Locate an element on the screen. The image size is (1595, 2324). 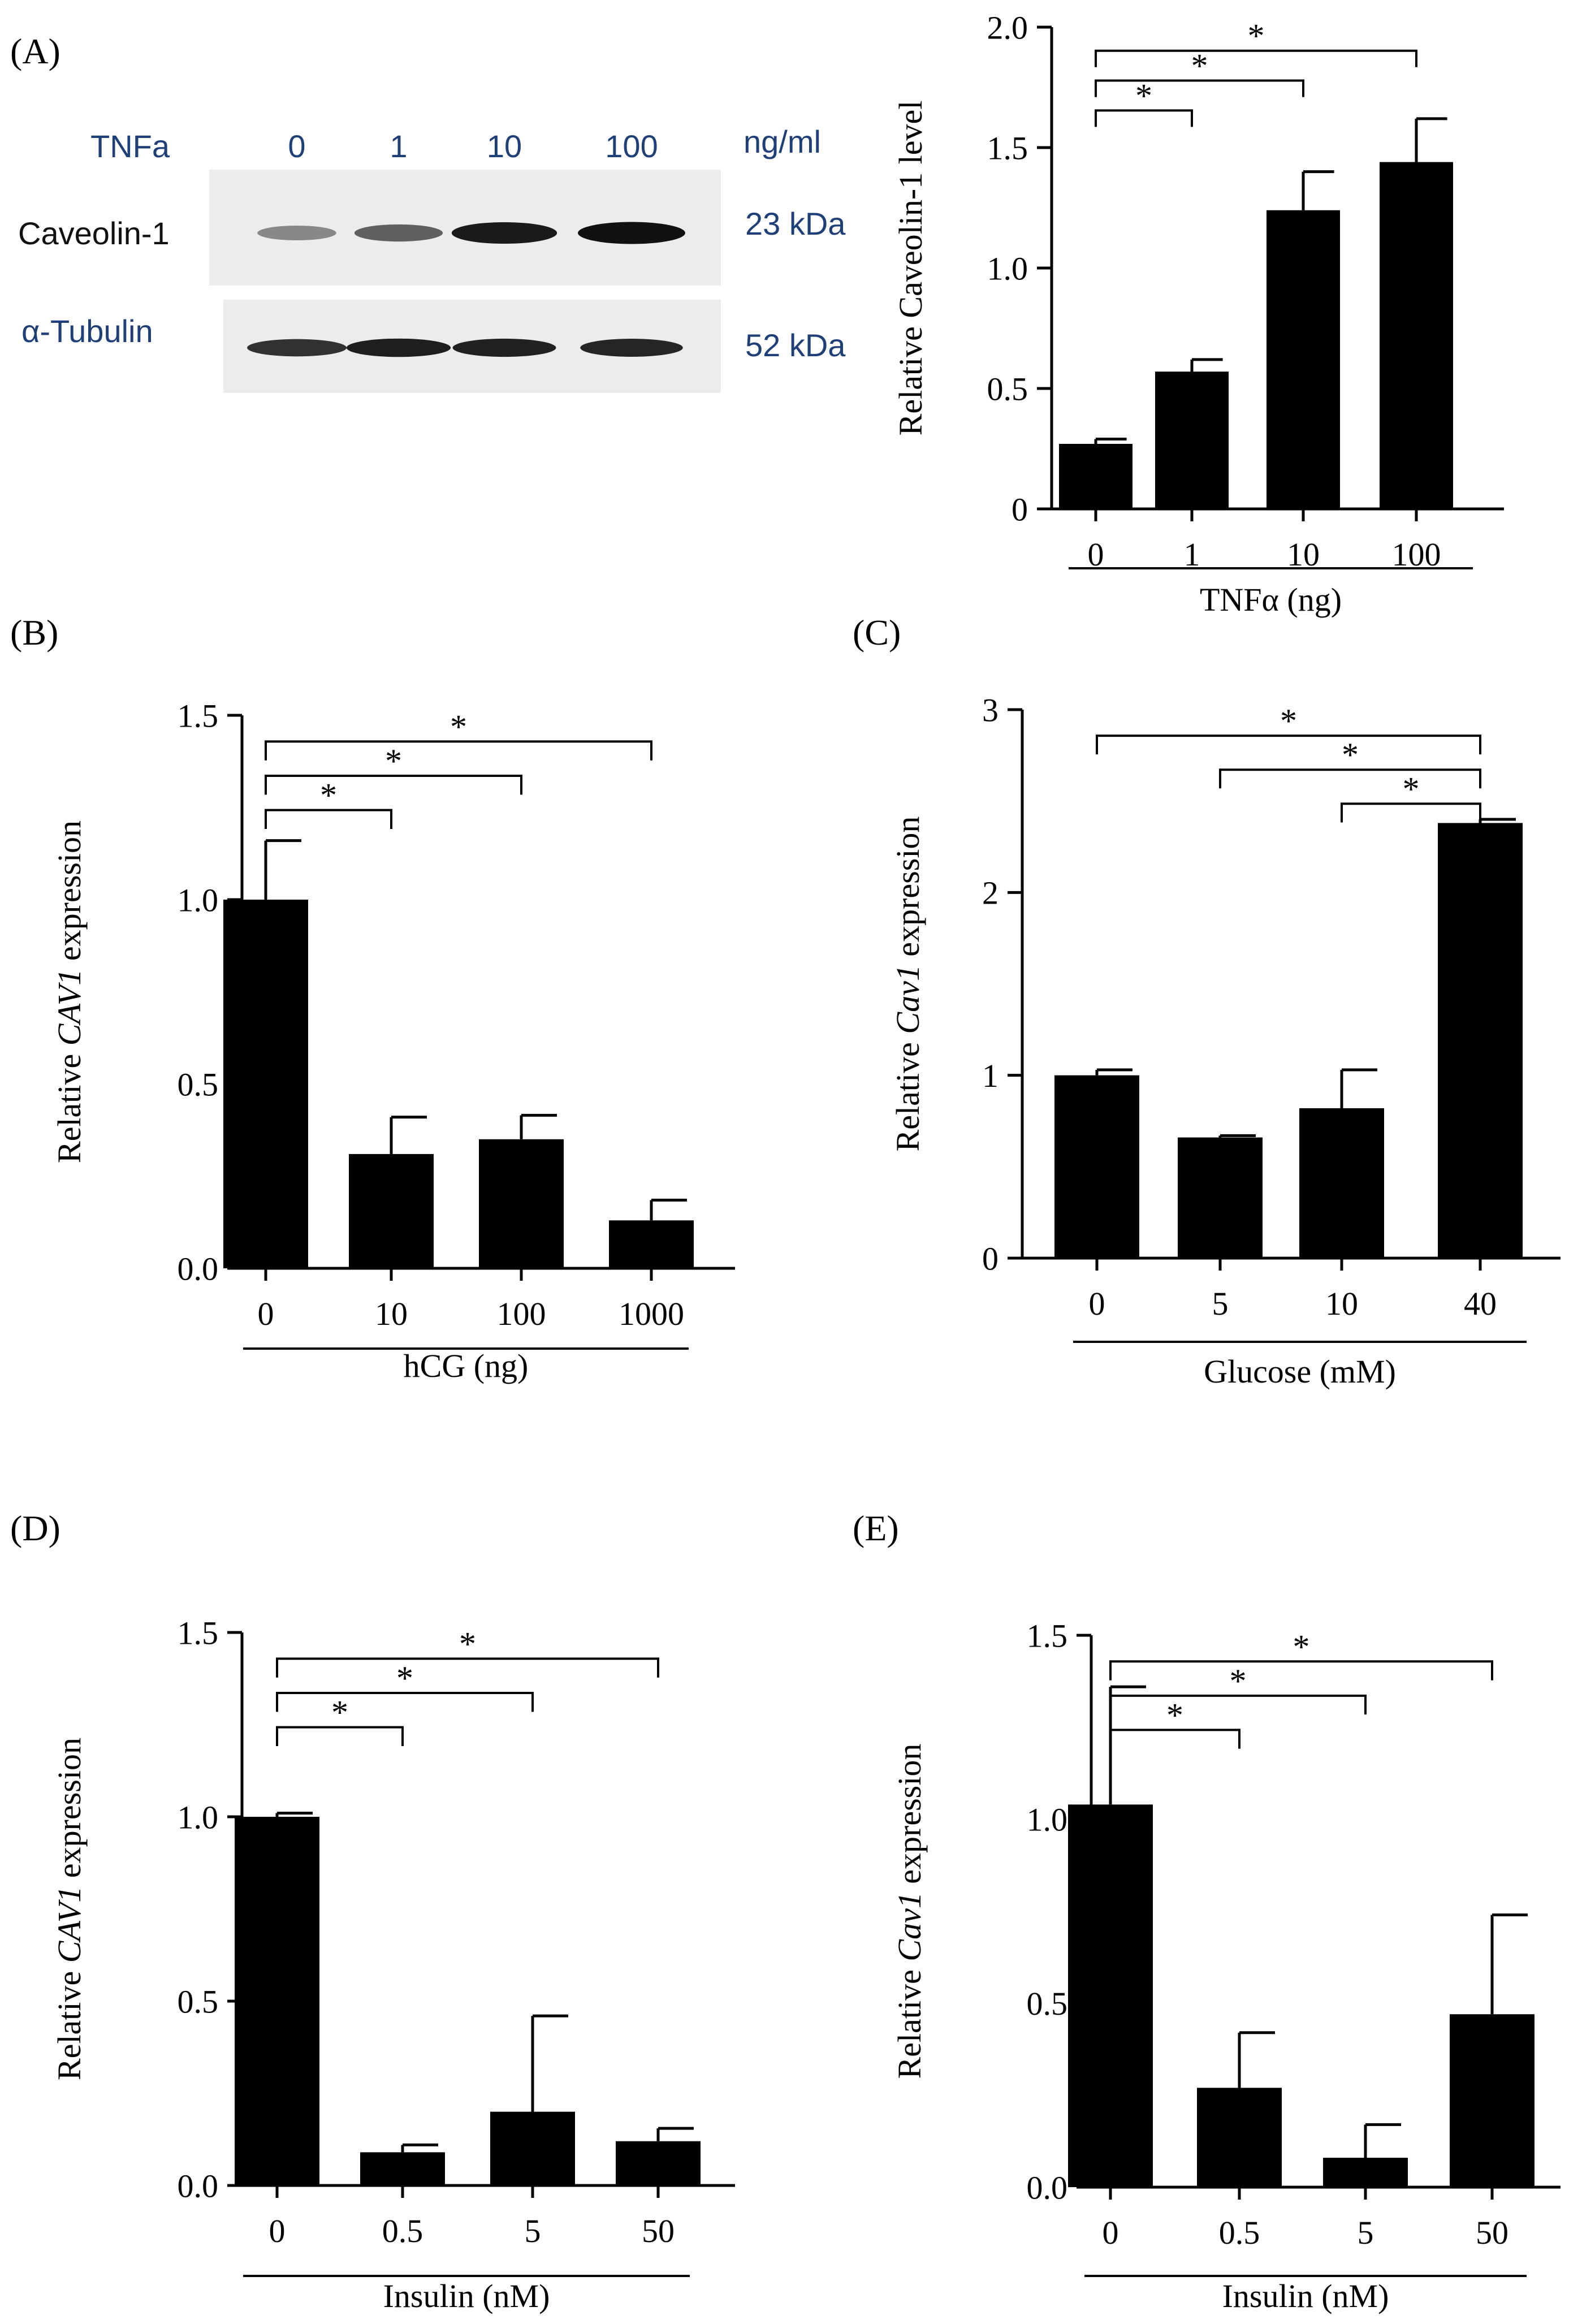
blot-lane-label-1: 1 is located at coordinates (399, 146).